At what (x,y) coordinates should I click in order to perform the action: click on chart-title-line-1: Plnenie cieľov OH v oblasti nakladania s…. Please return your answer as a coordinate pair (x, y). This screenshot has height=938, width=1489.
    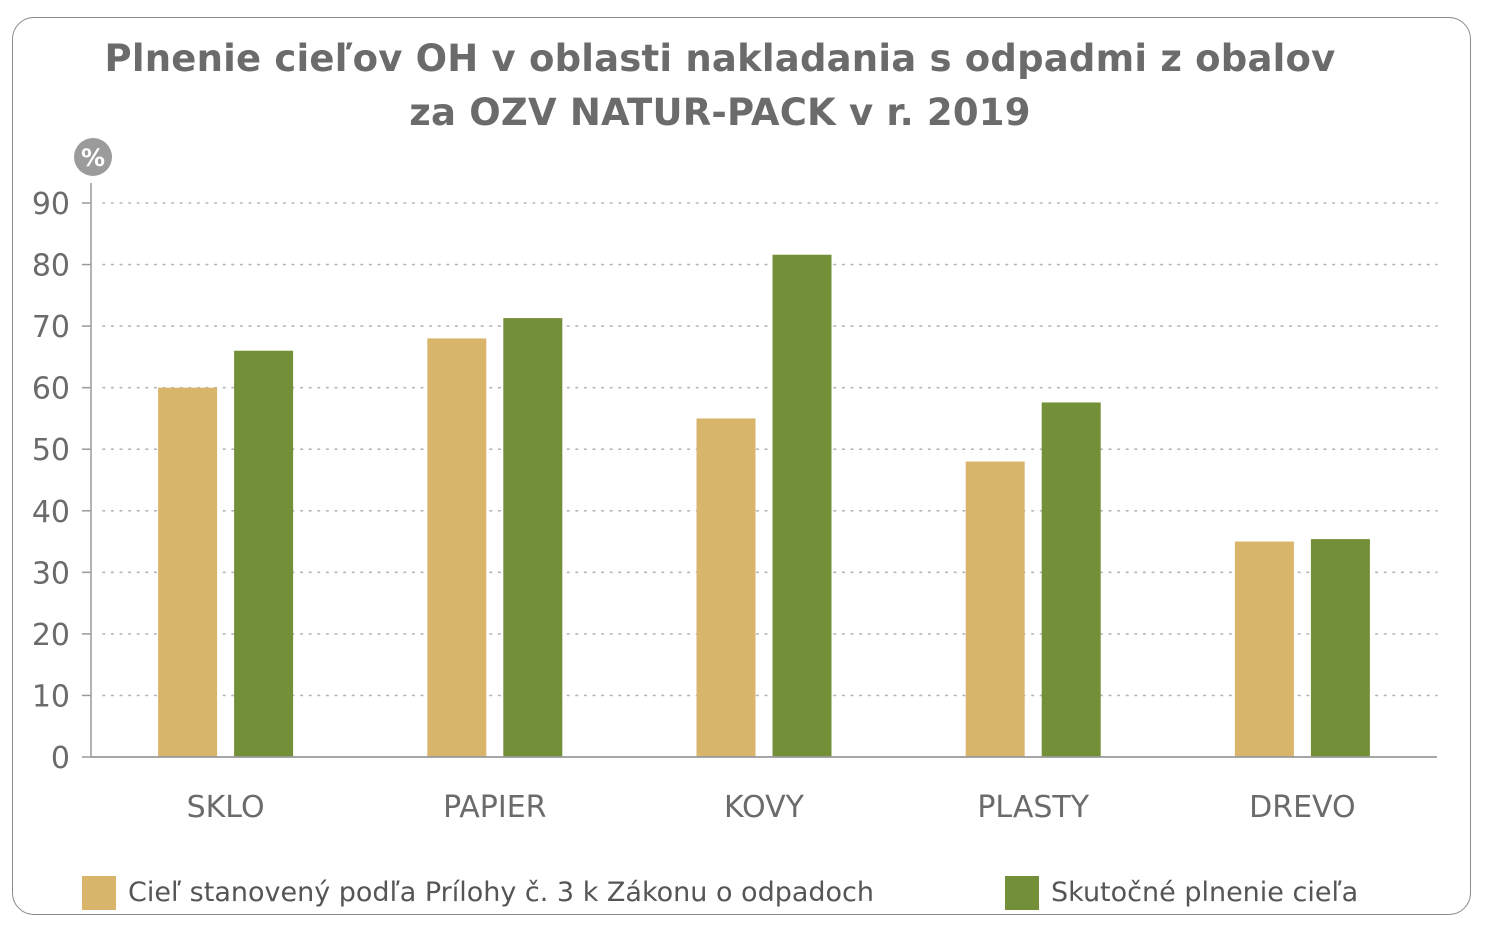
    Looking at the image, I should click on (720, 58).